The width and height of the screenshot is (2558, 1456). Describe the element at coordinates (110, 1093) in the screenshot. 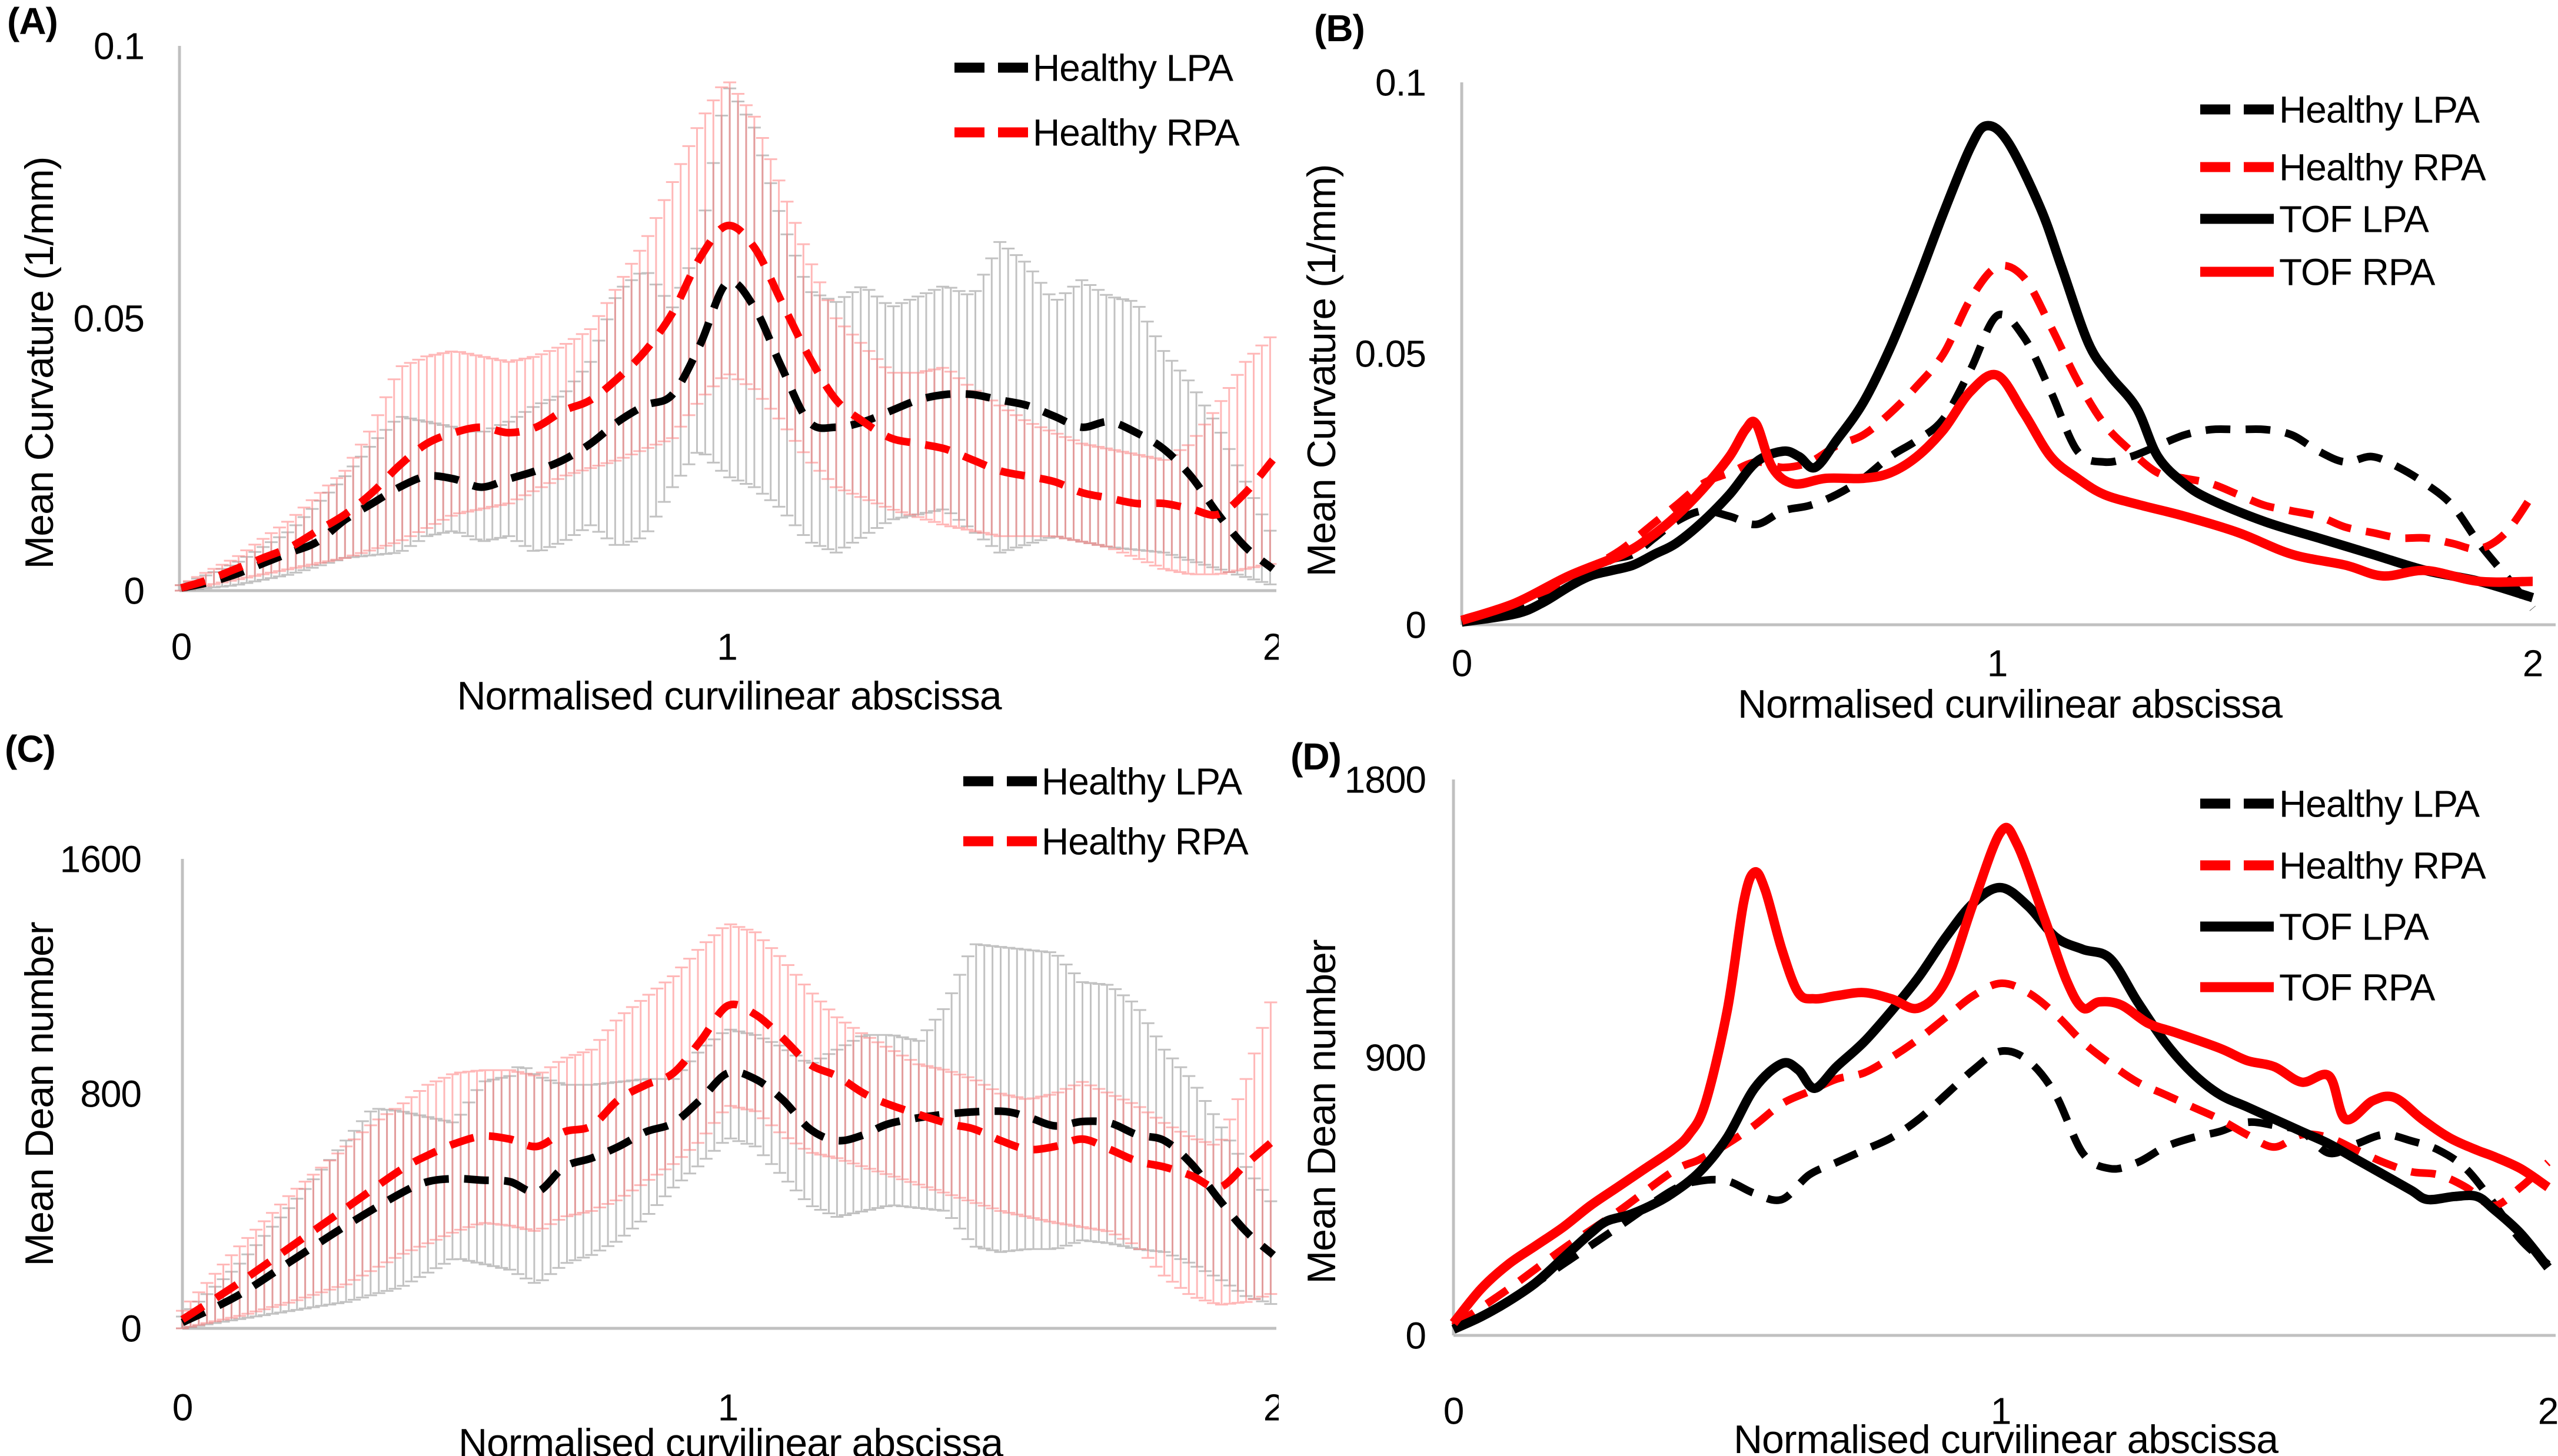

I see `y-tick-label: 800` at that location.